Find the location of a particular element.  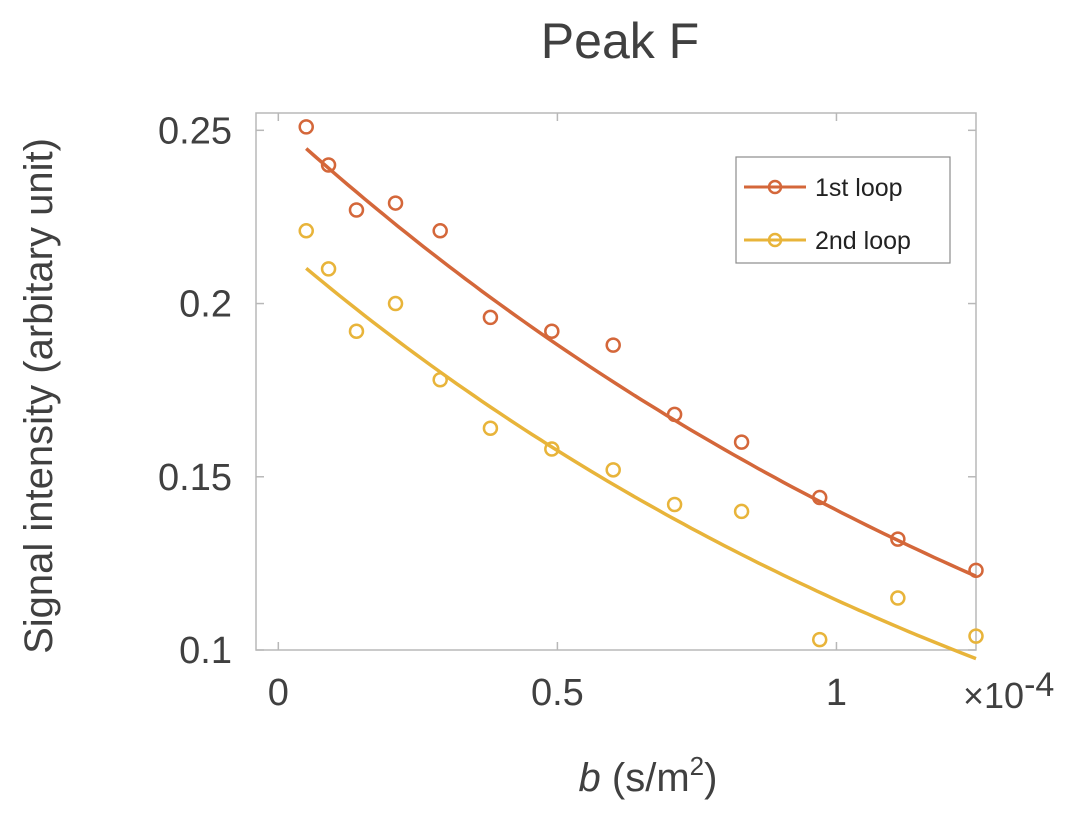

x-tick-labels: 0 0.5 1 is located at coordinates (557, 693).